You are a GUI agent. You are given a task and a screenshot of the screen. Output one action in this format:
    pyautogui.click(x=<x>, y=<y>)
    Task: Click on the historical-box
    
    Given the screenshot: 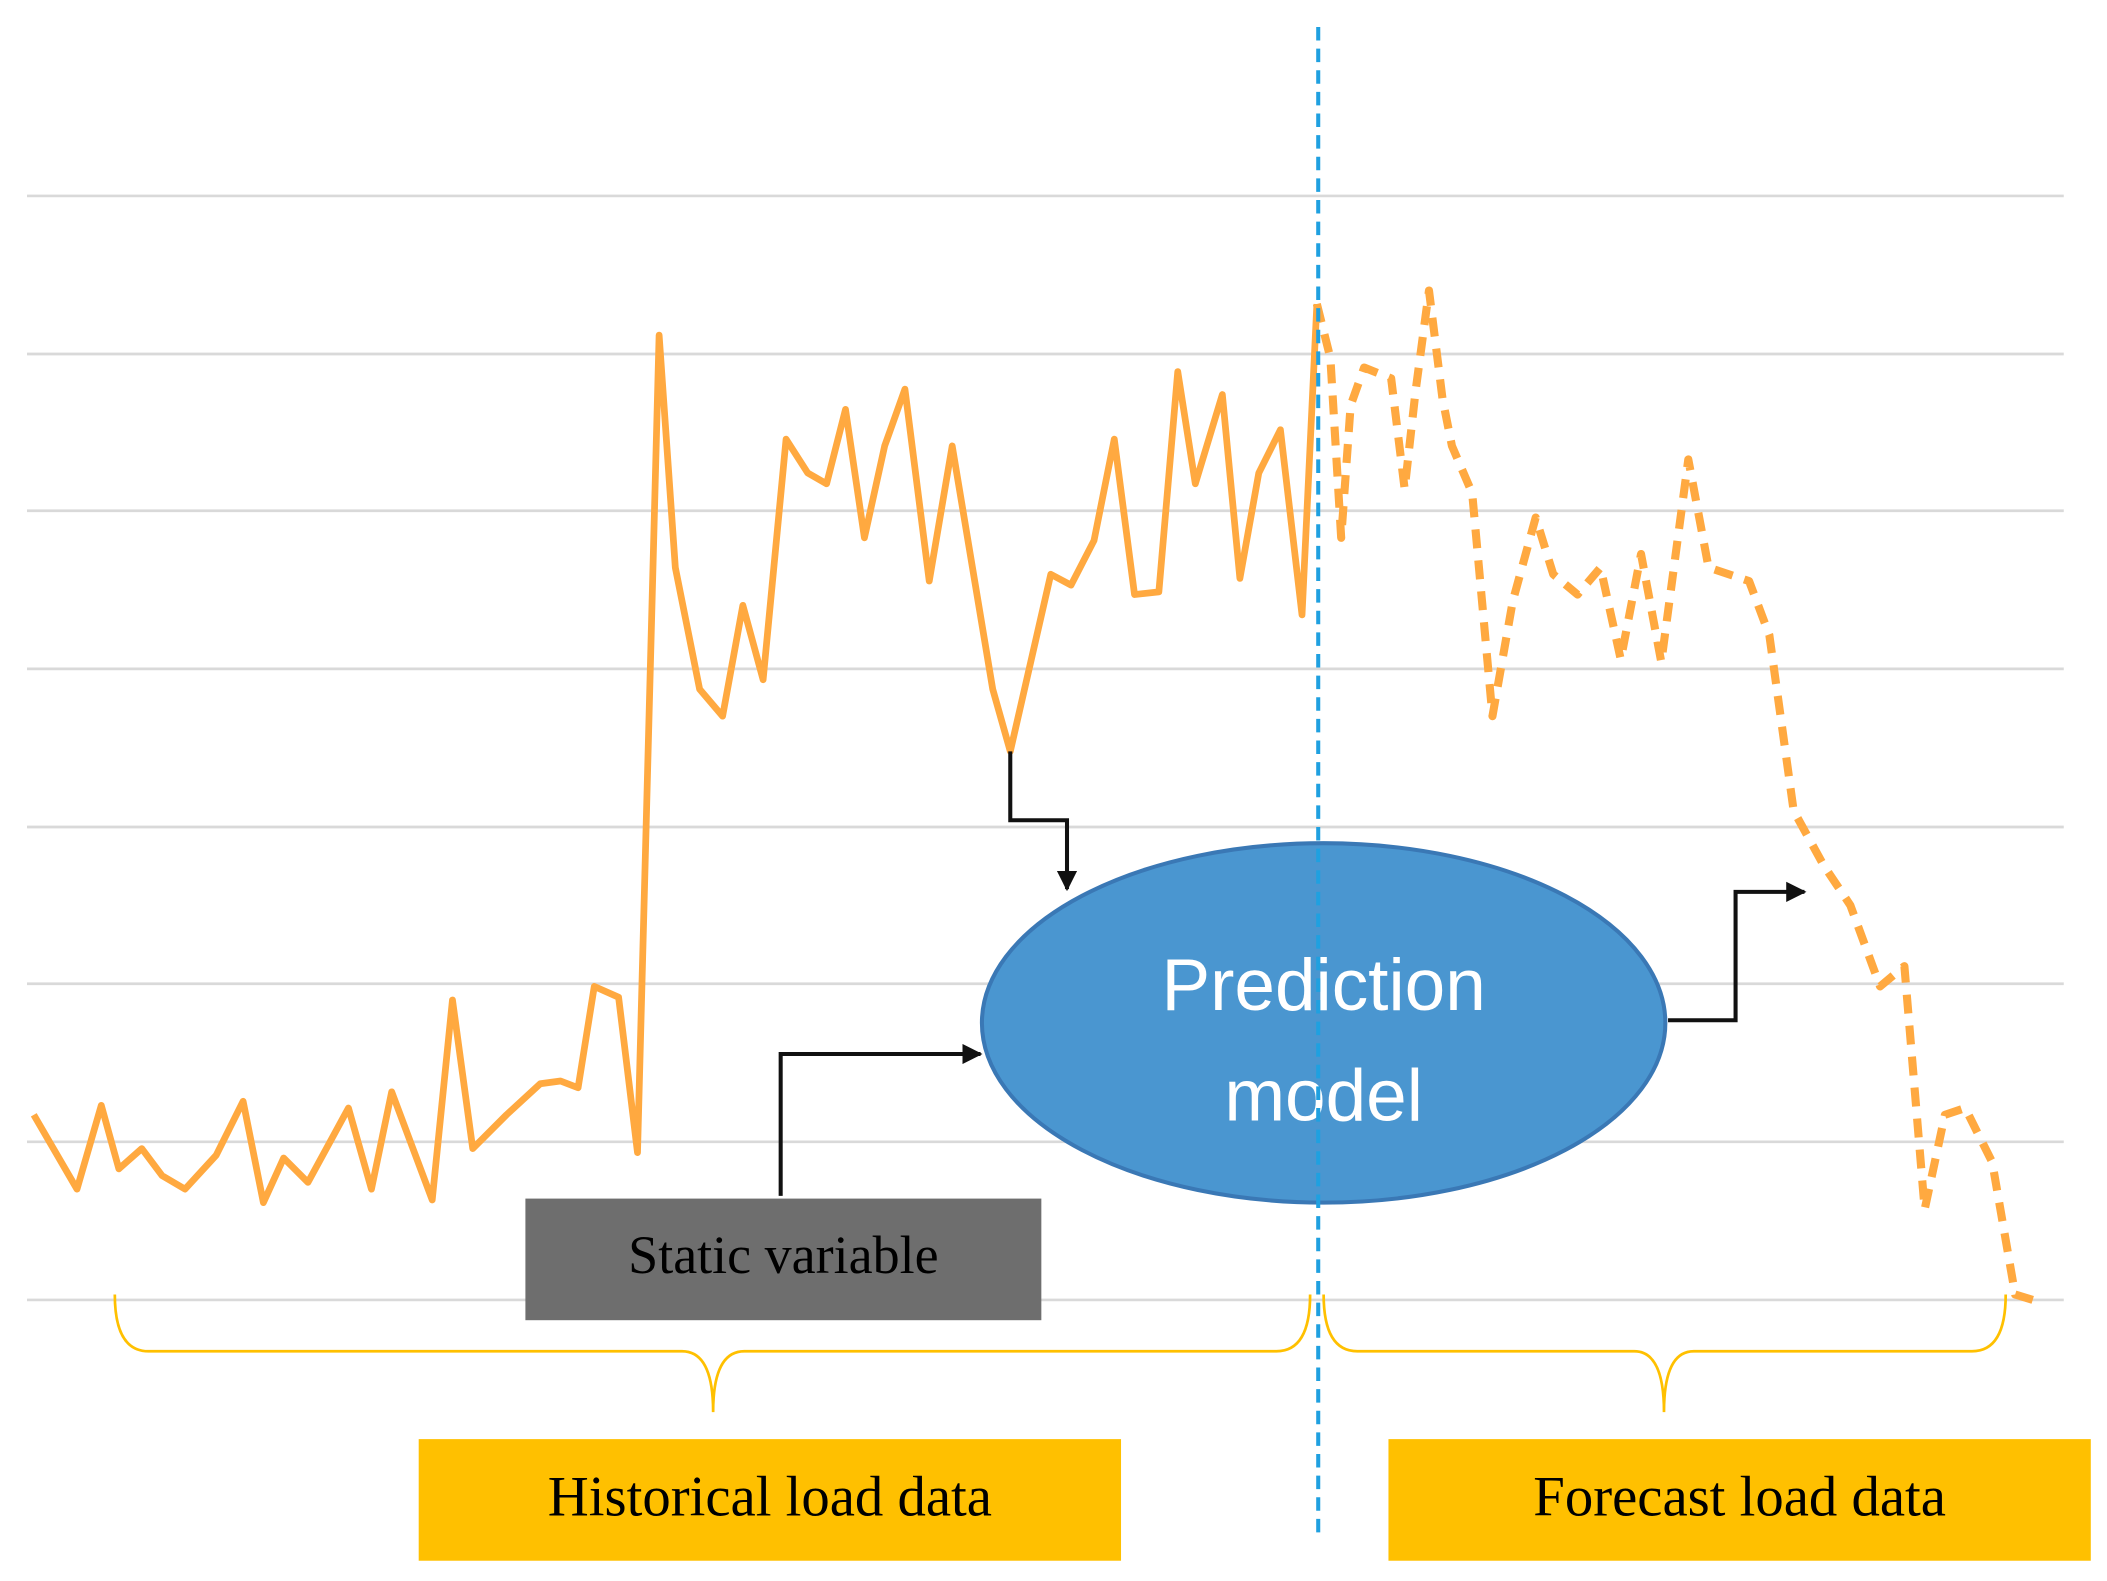 What is the action you would take?
    pyautogui.click(x=770, y=1500)
    